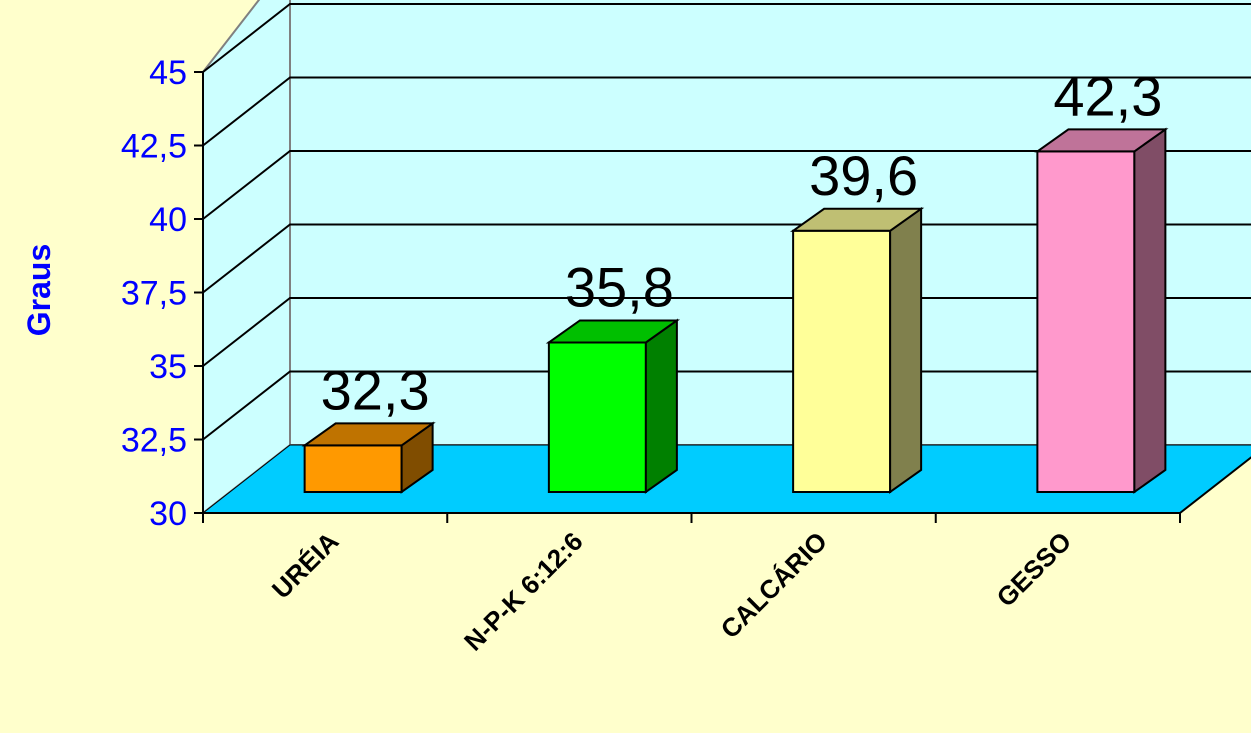 The image size is (1251, 733). What do you see at coordinates (305, 565) in the screenshot?
I see `x-tick-label: URÉIA` at bounding box center [305, 565].